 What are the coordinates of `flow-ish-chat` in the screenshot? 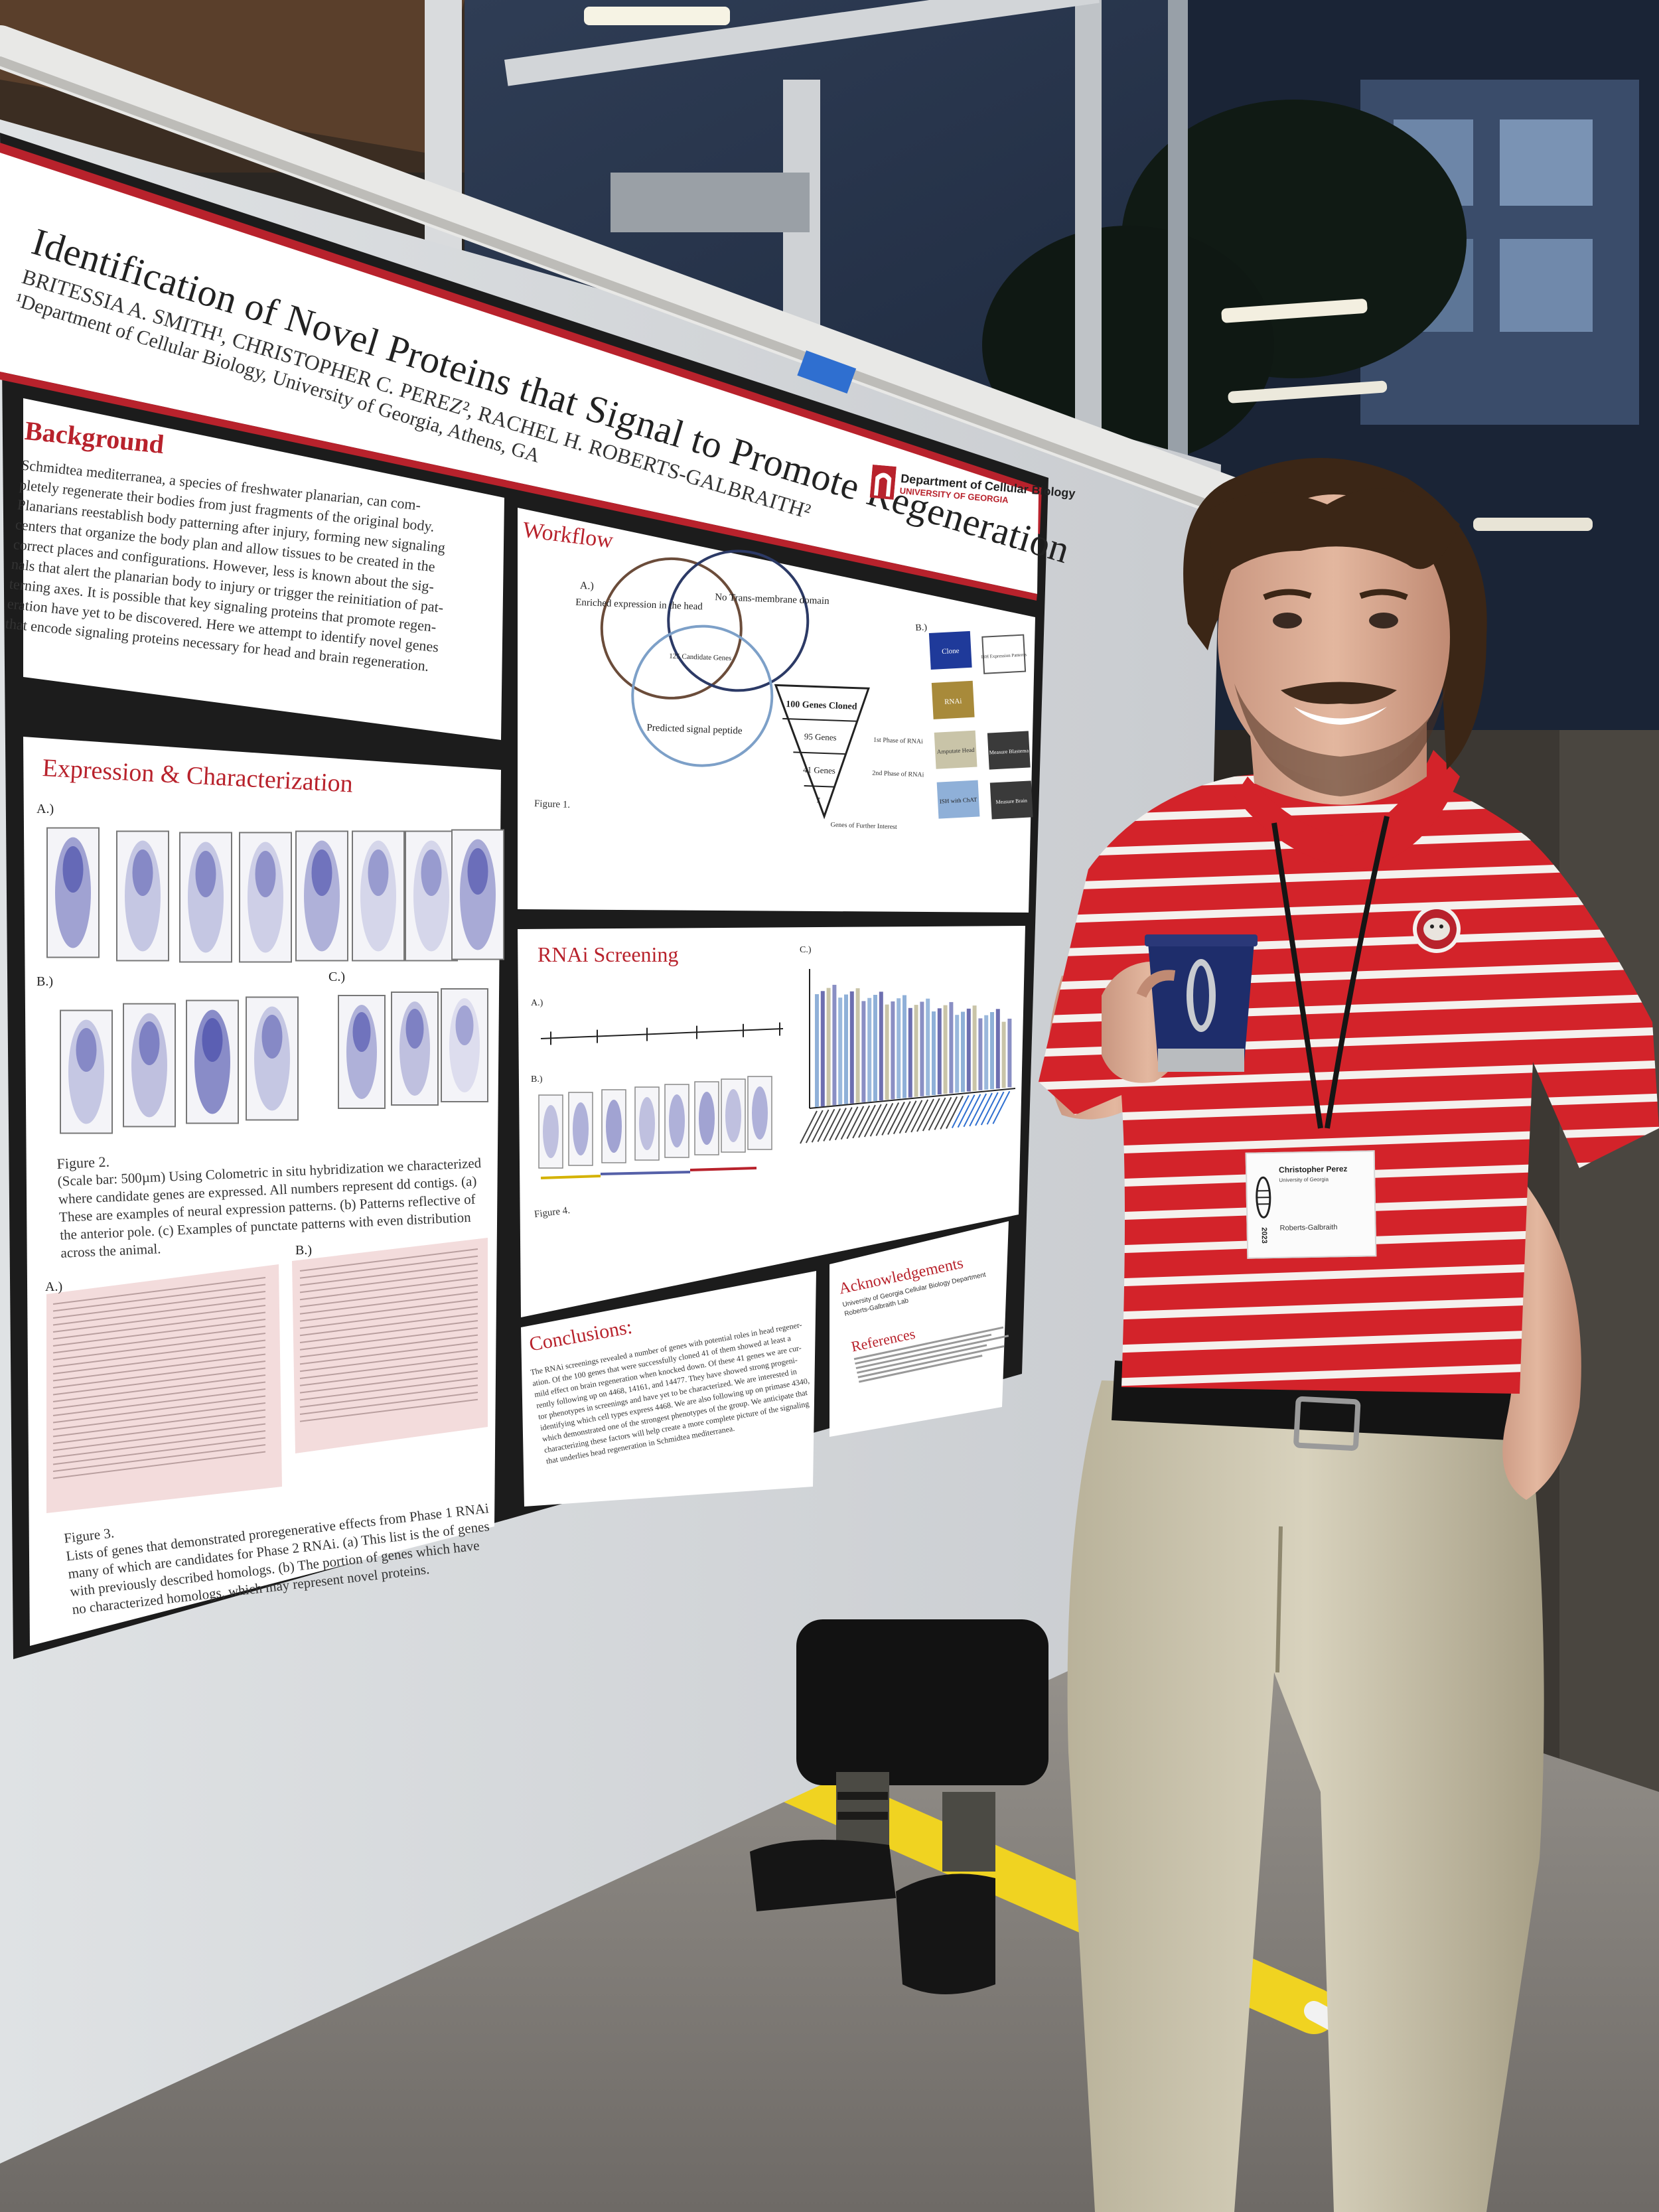 It's located at (958, 800).